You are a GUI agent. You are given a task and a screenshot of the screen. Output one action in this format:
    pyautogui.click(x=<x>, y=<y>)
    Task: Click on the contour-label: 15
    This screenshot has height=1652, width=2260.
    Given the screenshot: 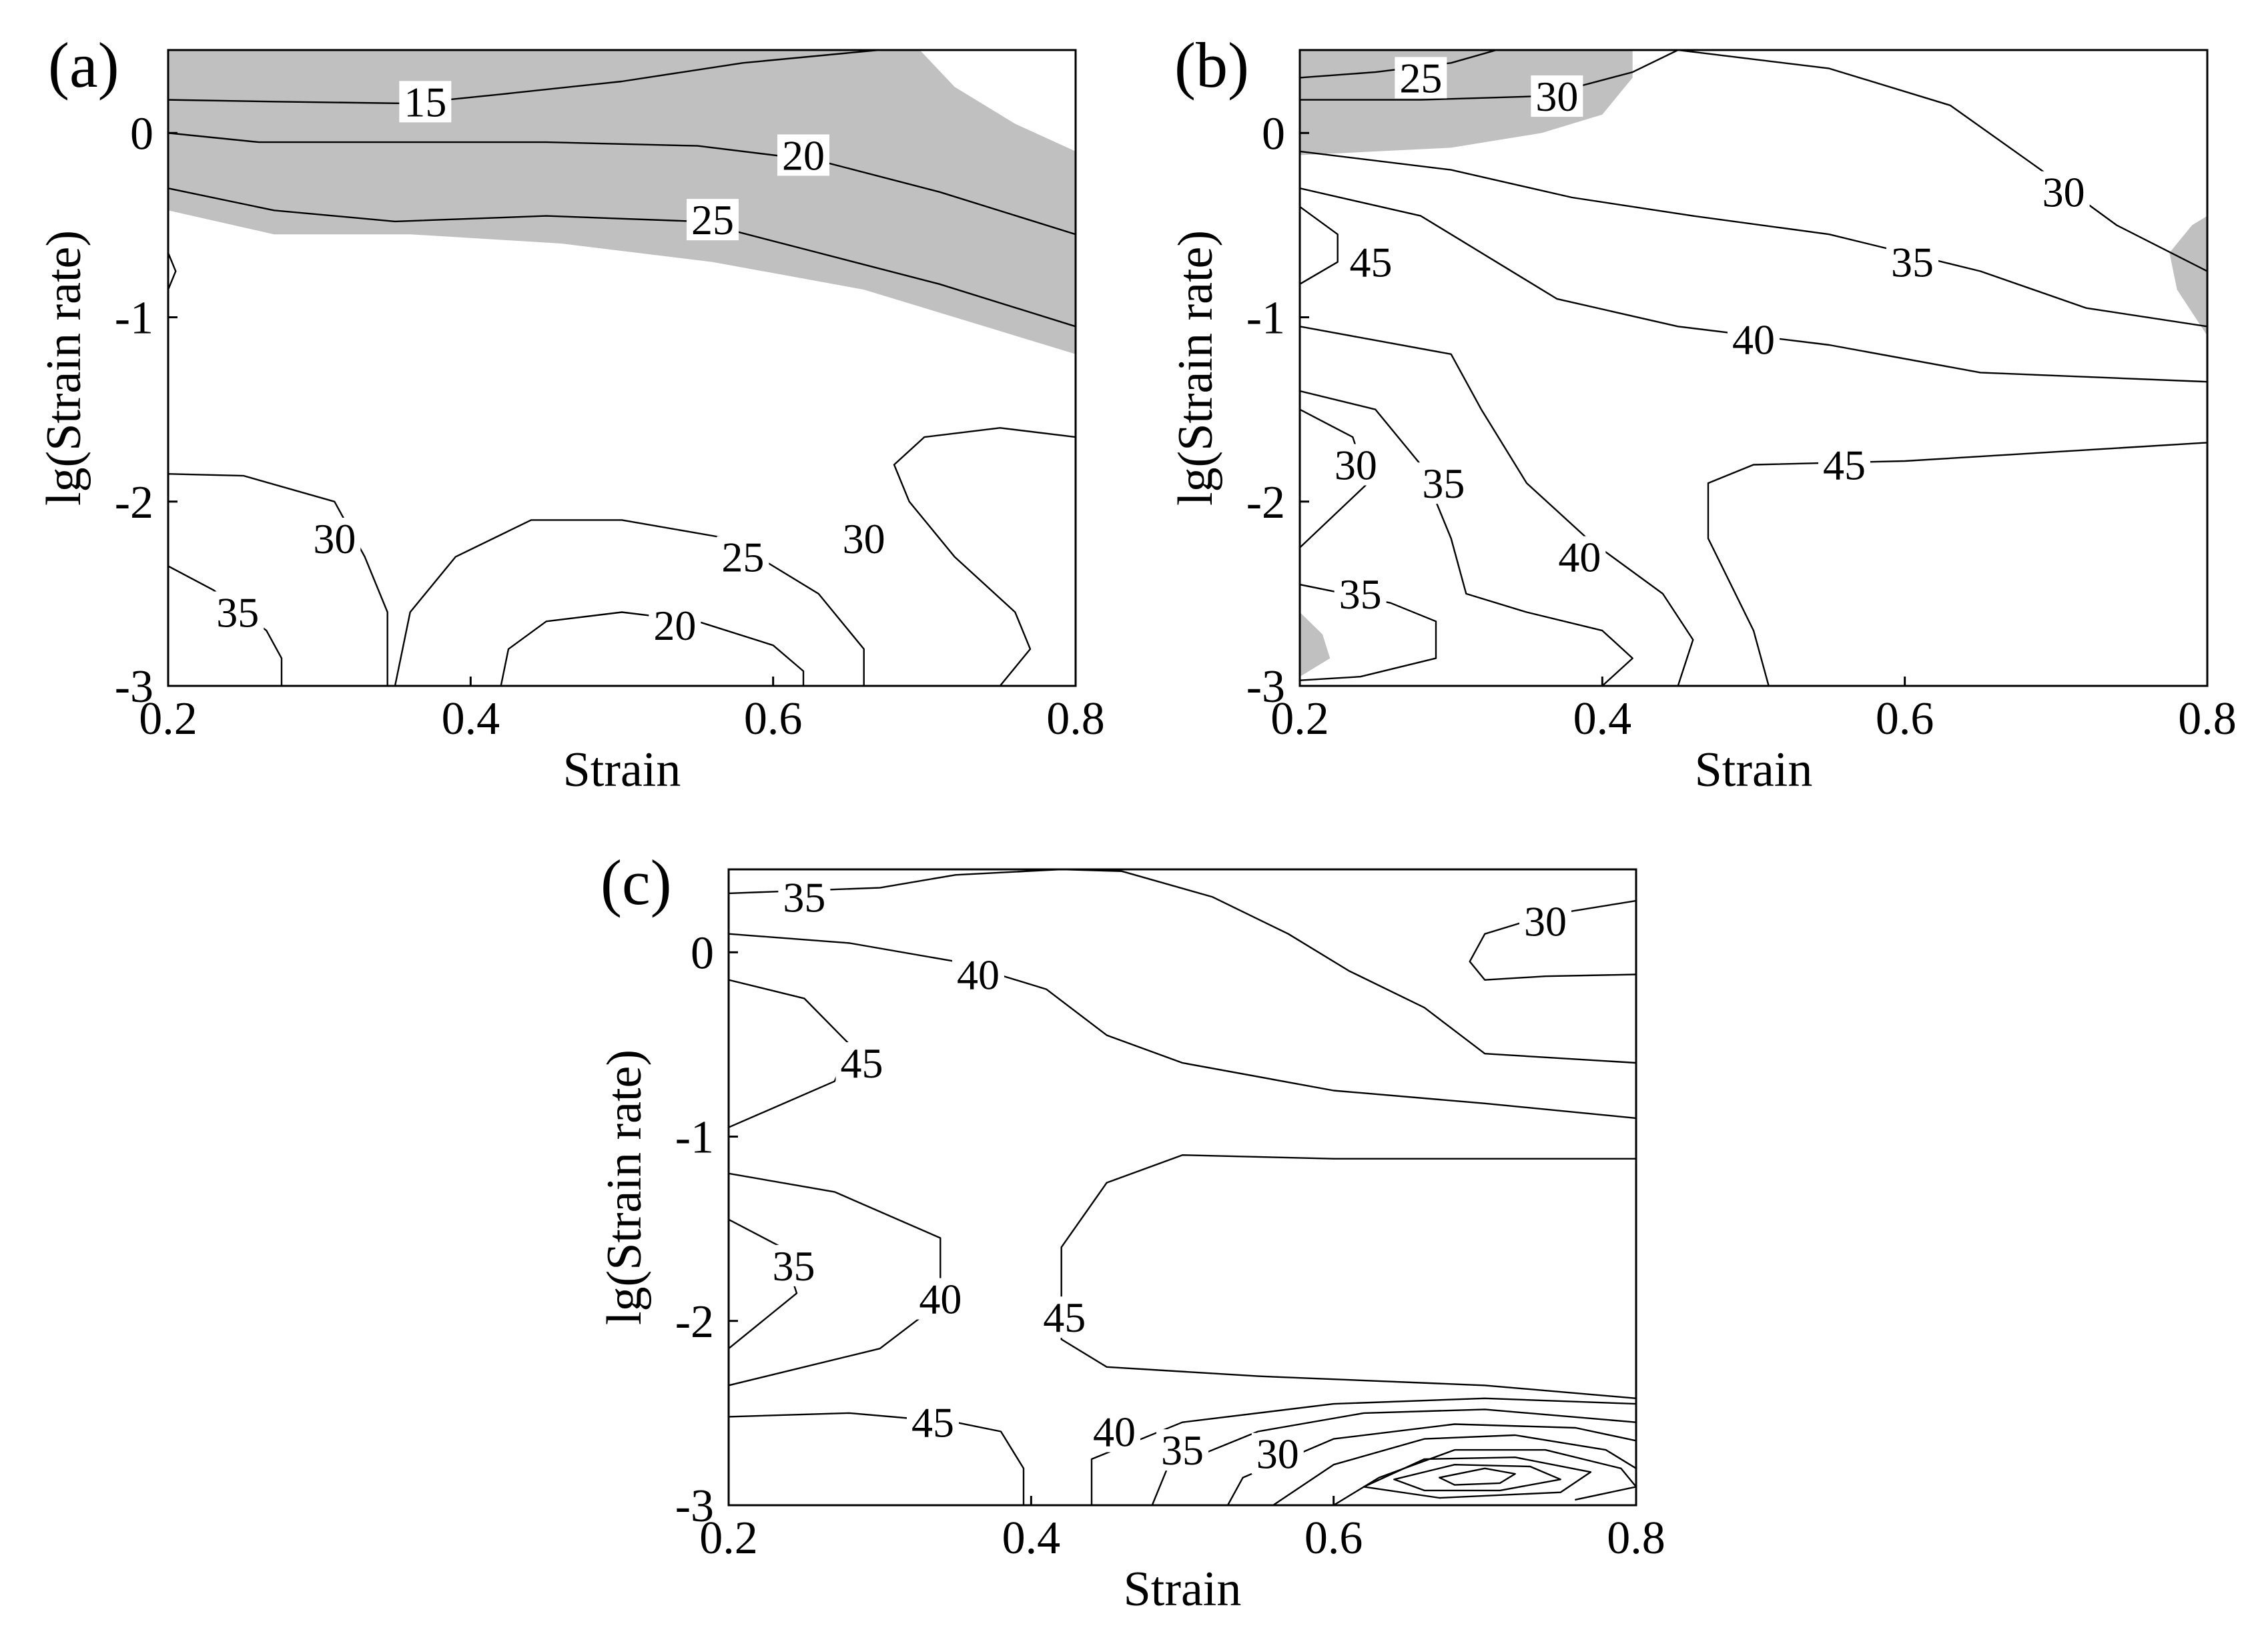 What is the action you would take?
    pyautogui.click(x=425, y=102)
    